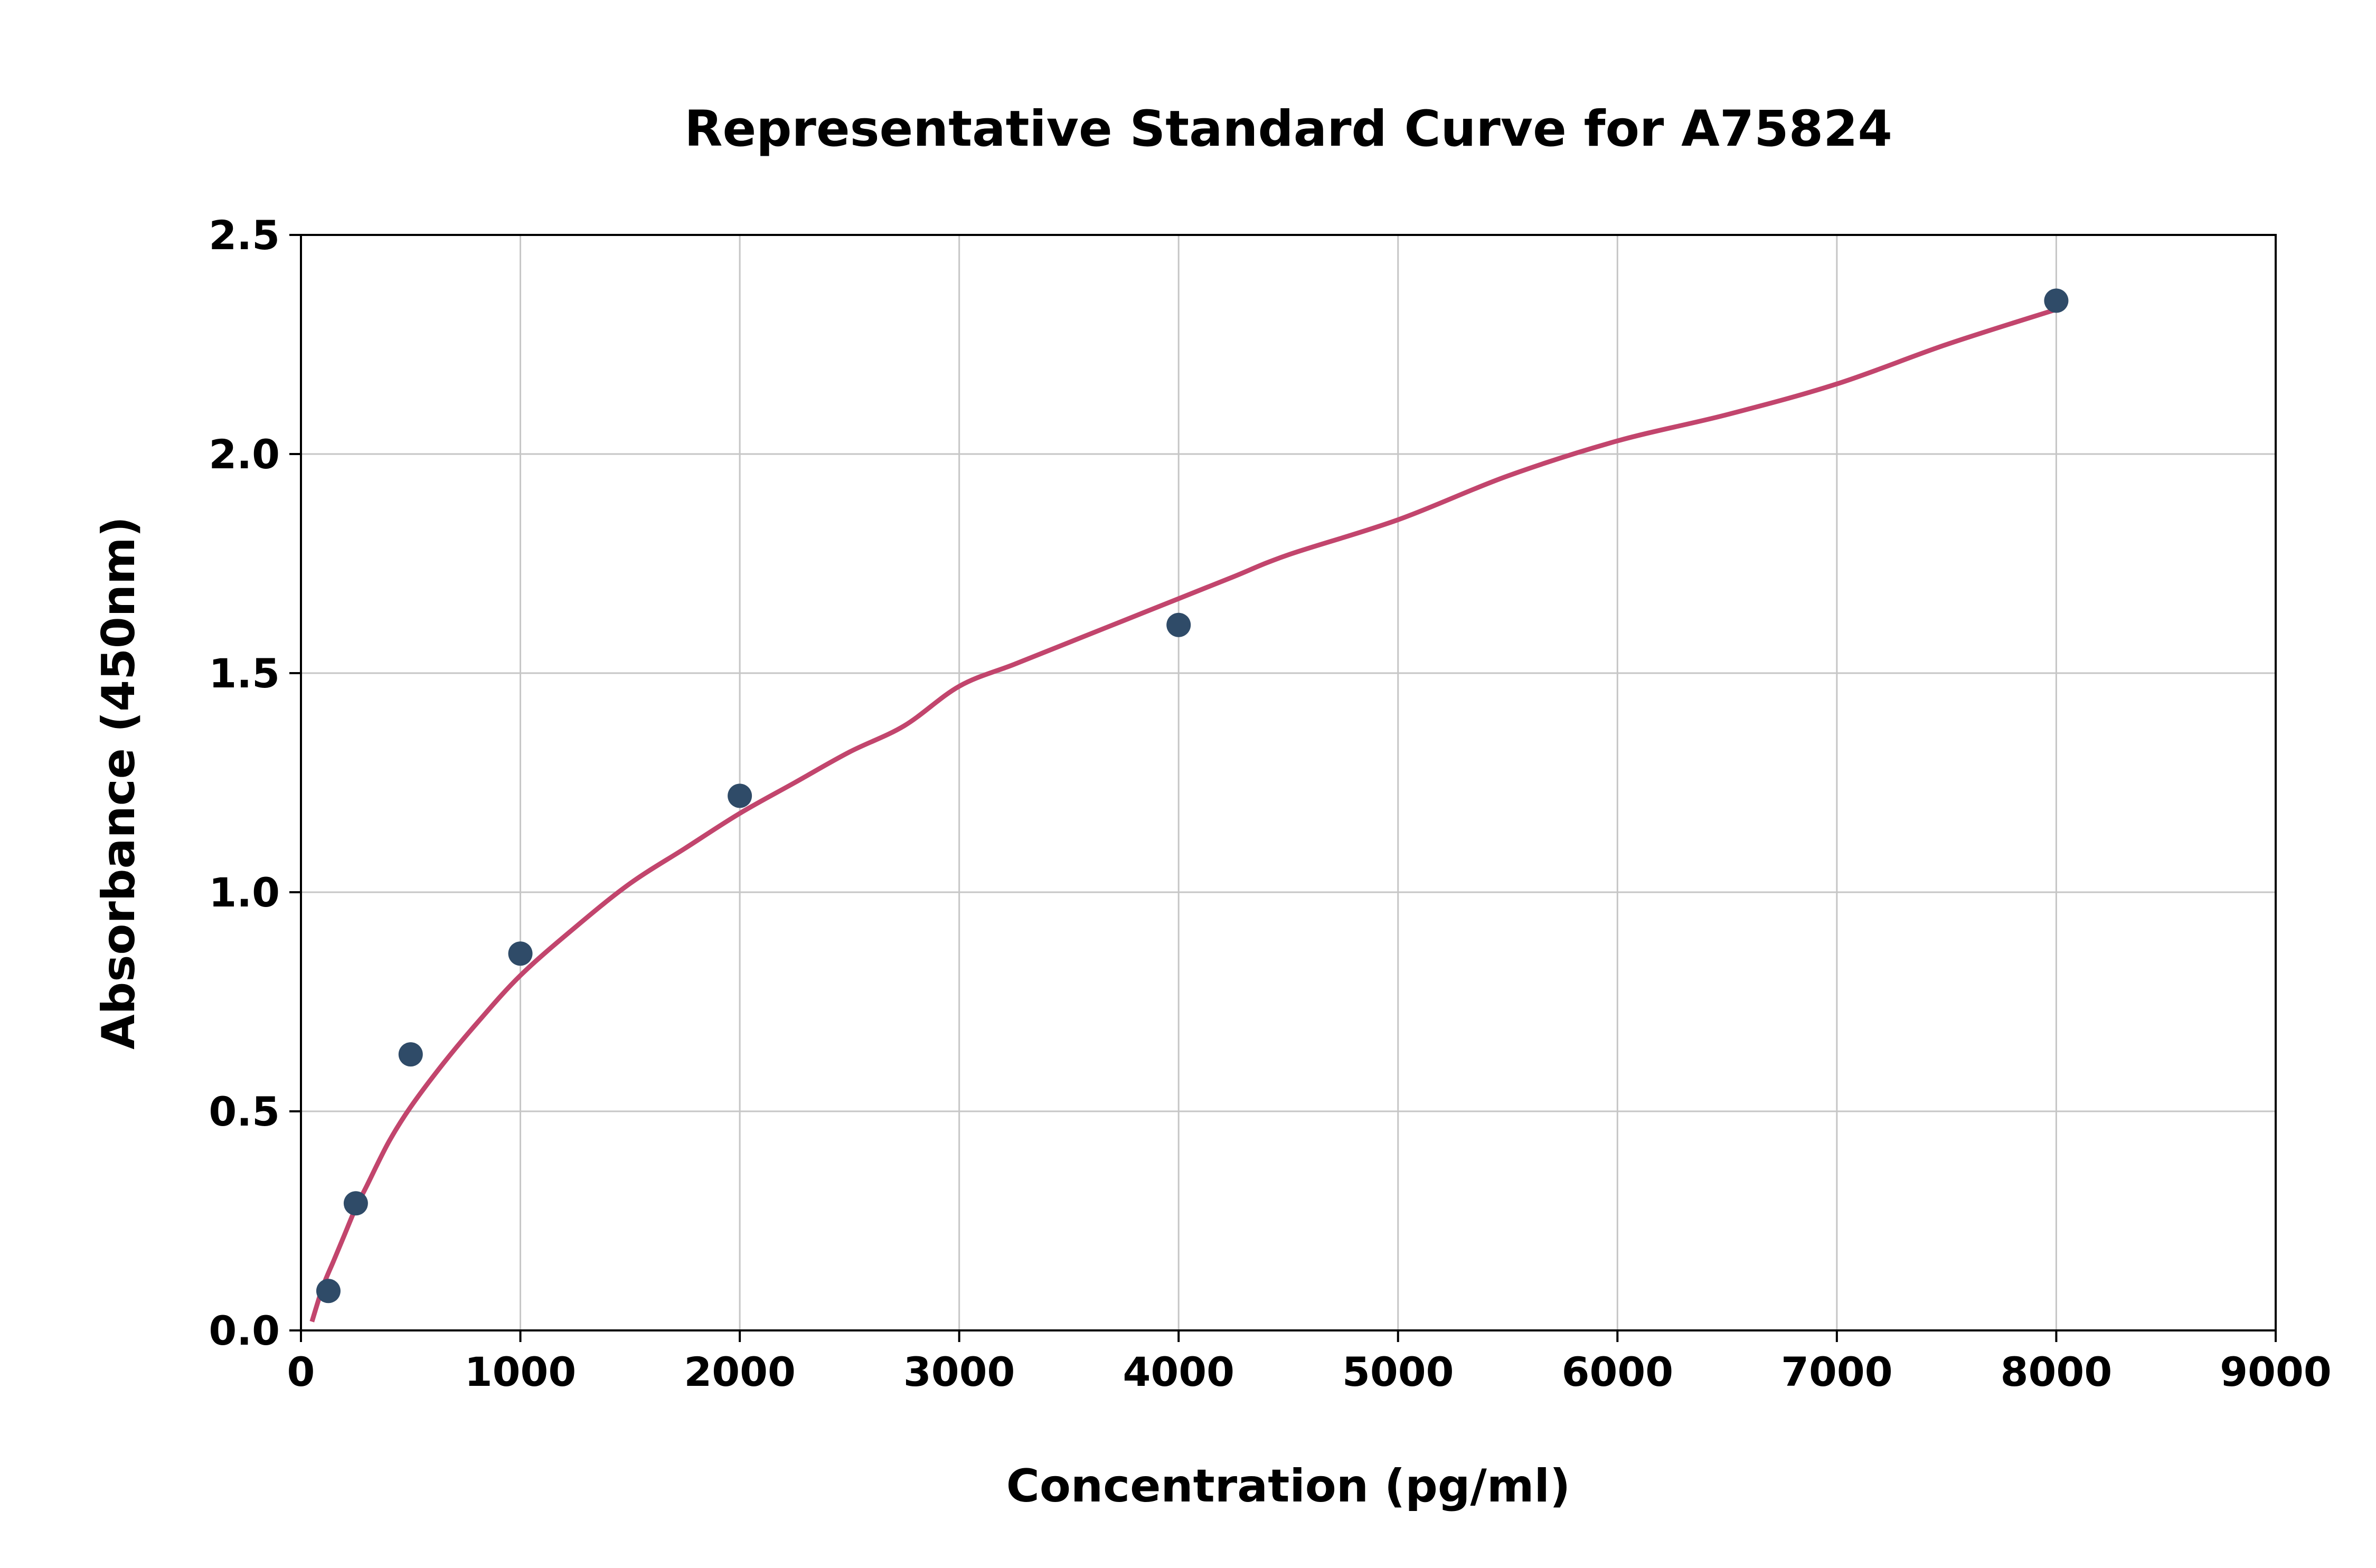 This screenshot has width=2376, height=1568. Describe the element at coordinates (740, 1371) in the screenshot. I see `x-tick-label: 2000` at that location.